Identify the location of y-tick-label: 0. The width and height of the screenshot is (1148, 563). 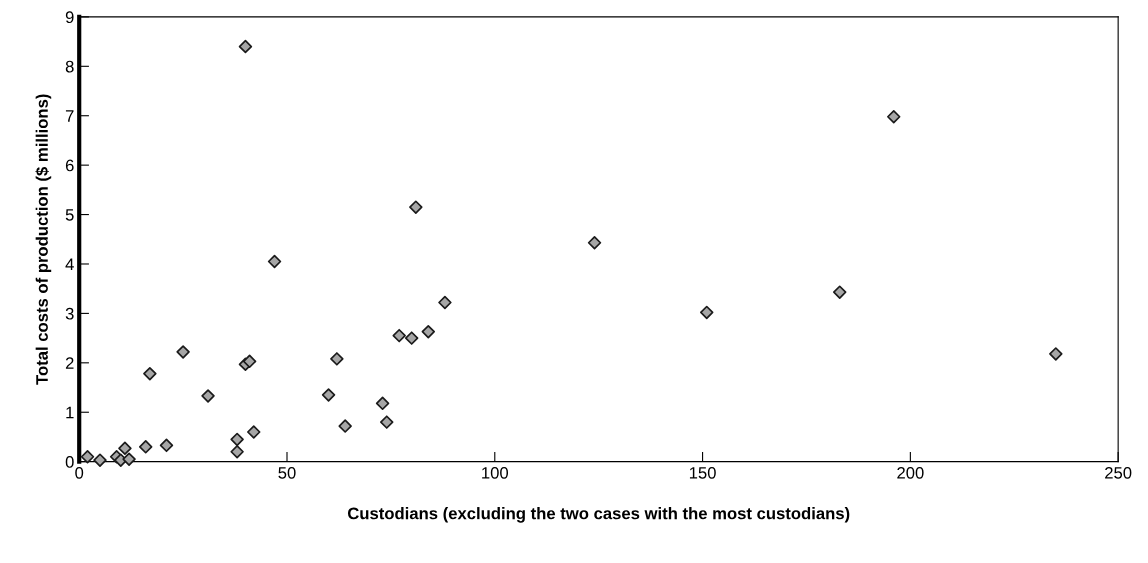
(69, 462).